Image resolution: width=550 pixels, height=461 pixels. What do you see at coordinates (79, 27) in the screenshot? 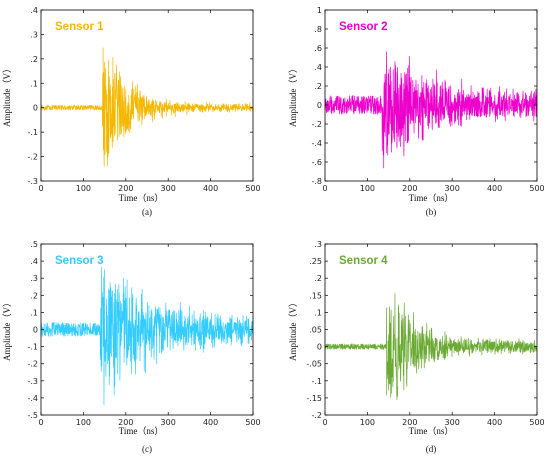
I see `series-title: Sensor 1` at bounding box center [79, 27].